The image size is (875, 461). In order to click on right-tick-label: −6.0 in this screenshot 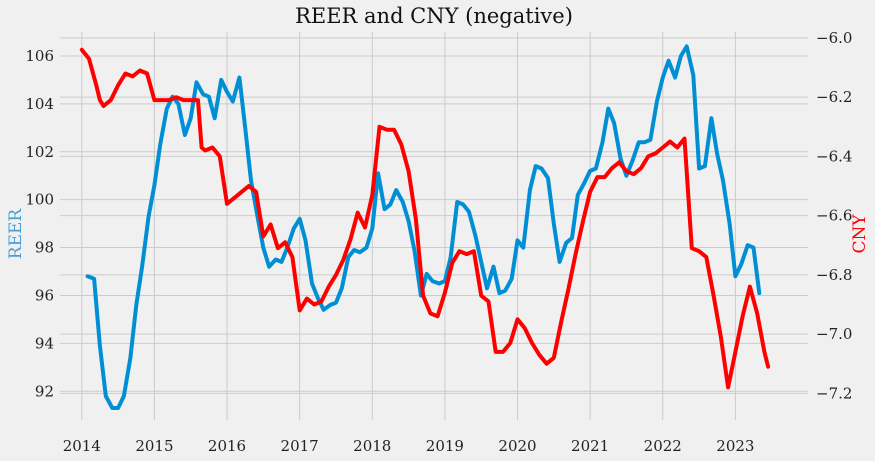, I will do `click(834, 38)`.